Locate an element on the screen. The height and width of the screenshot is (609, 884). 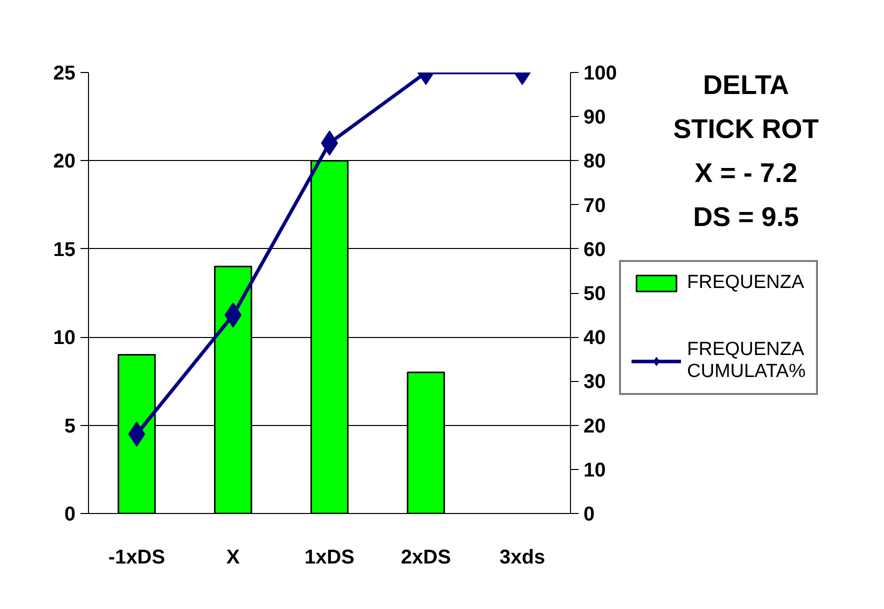
y2-tick-label: 100 is located at coordinates (600, 73).